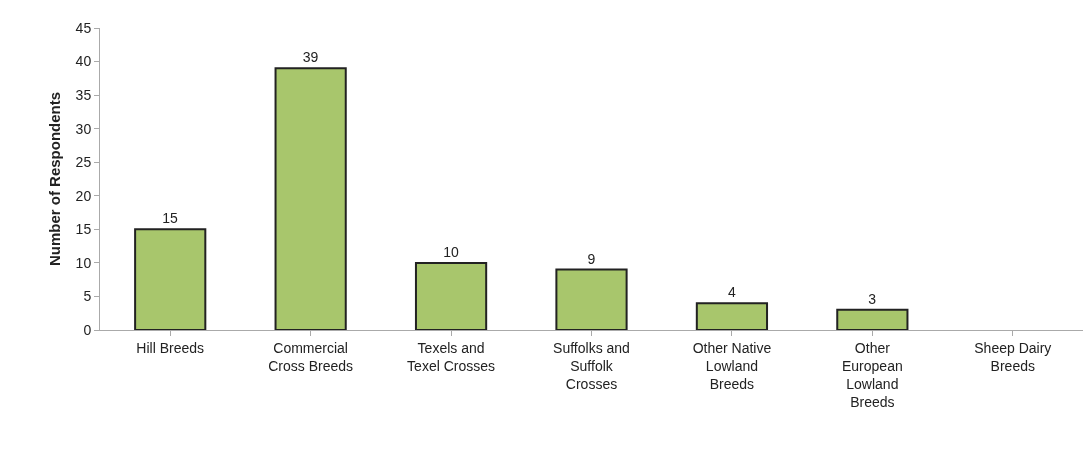  What do you see at coordinates (591, 258) in the screenshot?
I see `data-label: 9` at bounding box center [591, 258].